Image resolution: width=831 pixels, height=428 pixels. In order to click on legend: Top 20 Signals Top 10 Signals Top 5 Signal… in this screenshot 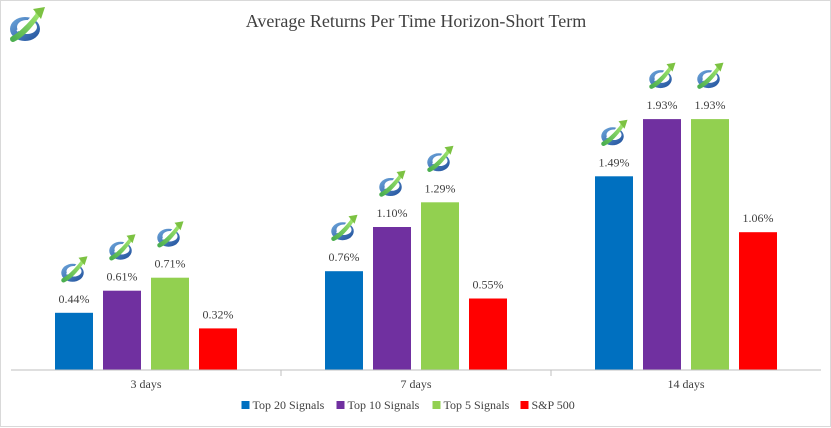, I will do `click(408, 405)`.